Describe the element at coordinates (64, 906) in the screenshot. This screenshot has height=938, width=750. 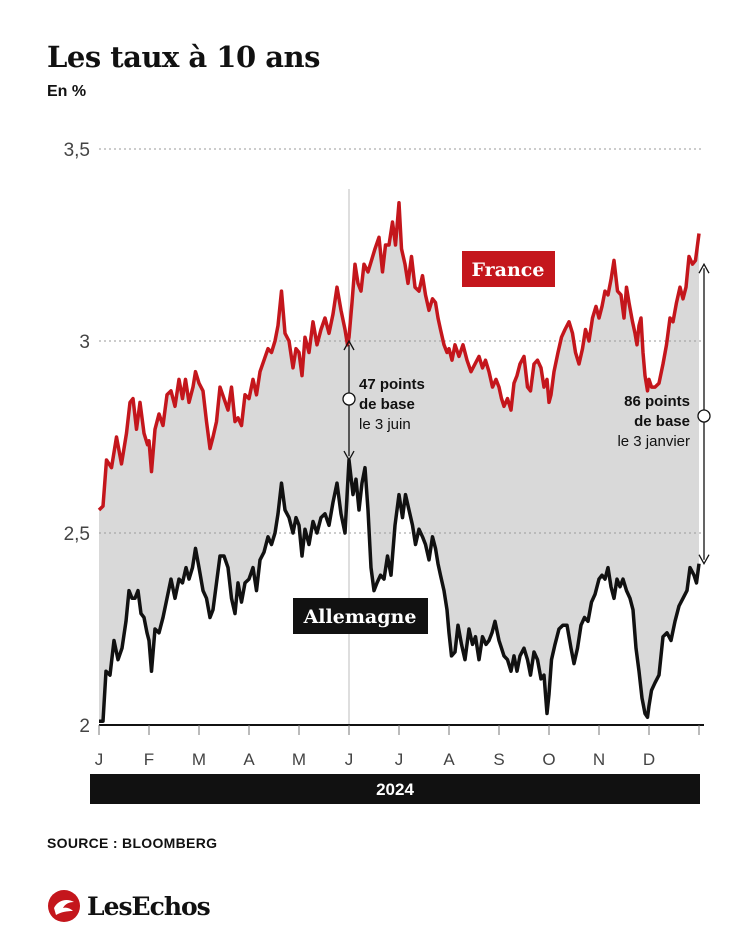
I see `les-echos-logo-icon` at that location.